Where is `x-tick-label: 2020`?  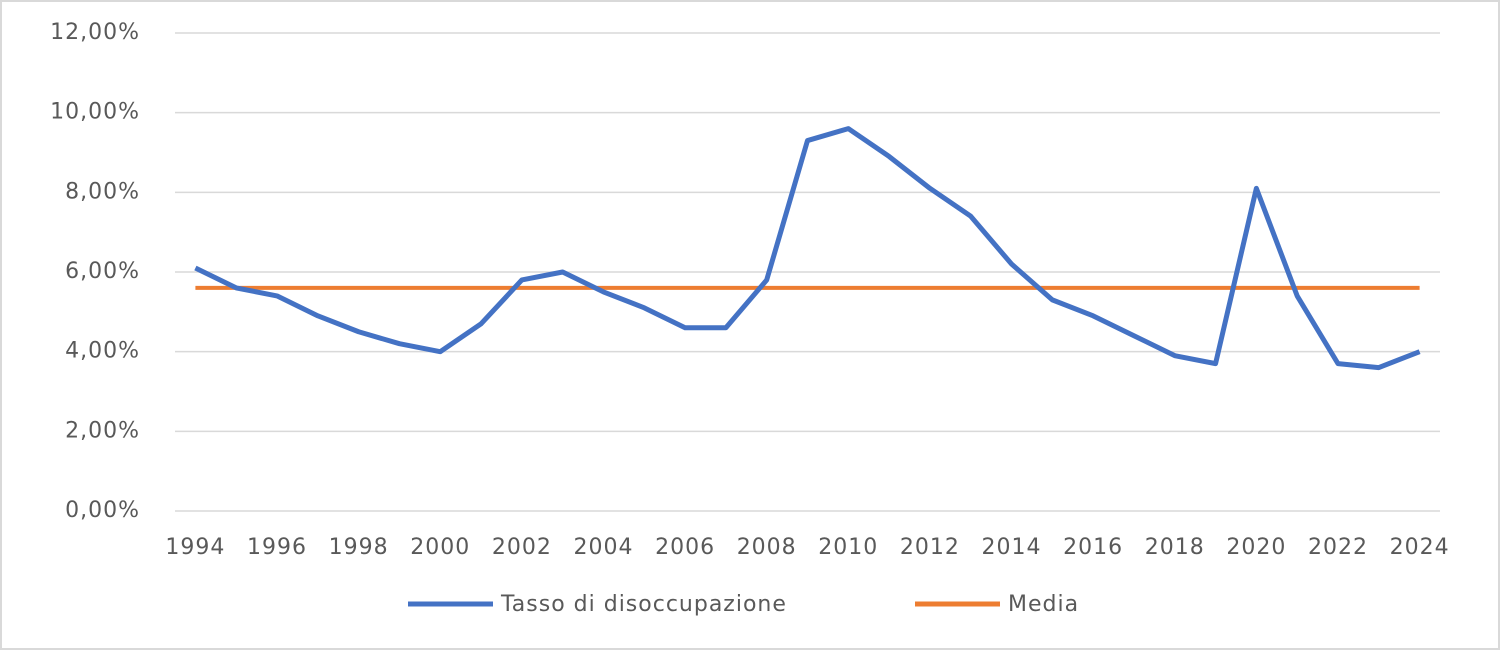 x-tick-label: 2020 is located at coordinates (1256, 547).